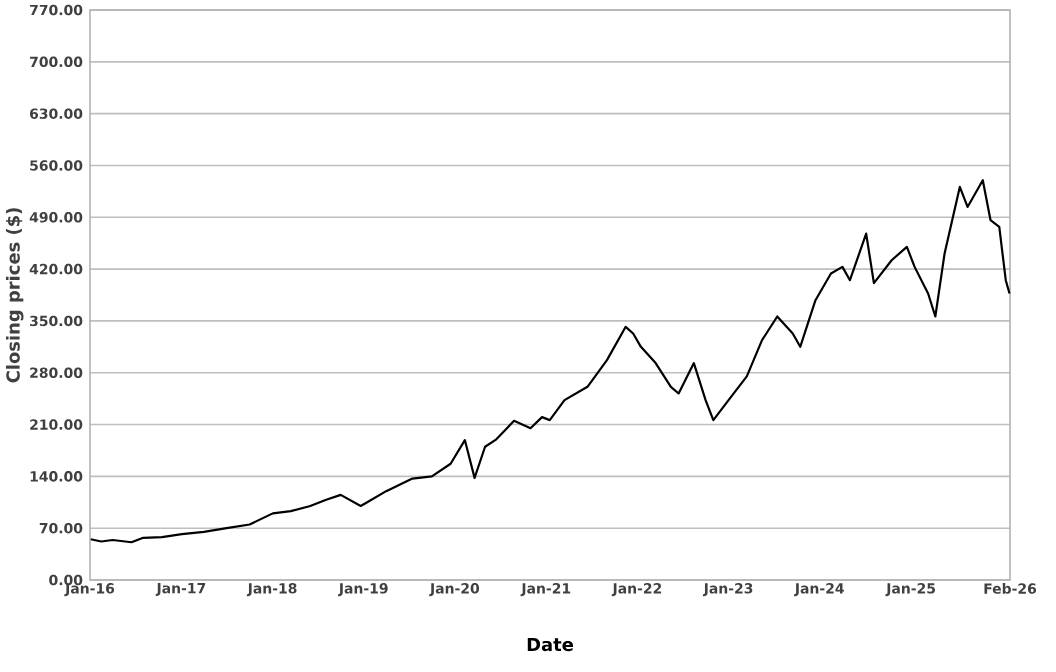 The image size is (1056, 672). Describe the element at coordinates (14, 295) in the screenshot. I see `y-axis-title: Closing prices ($)` at that location.